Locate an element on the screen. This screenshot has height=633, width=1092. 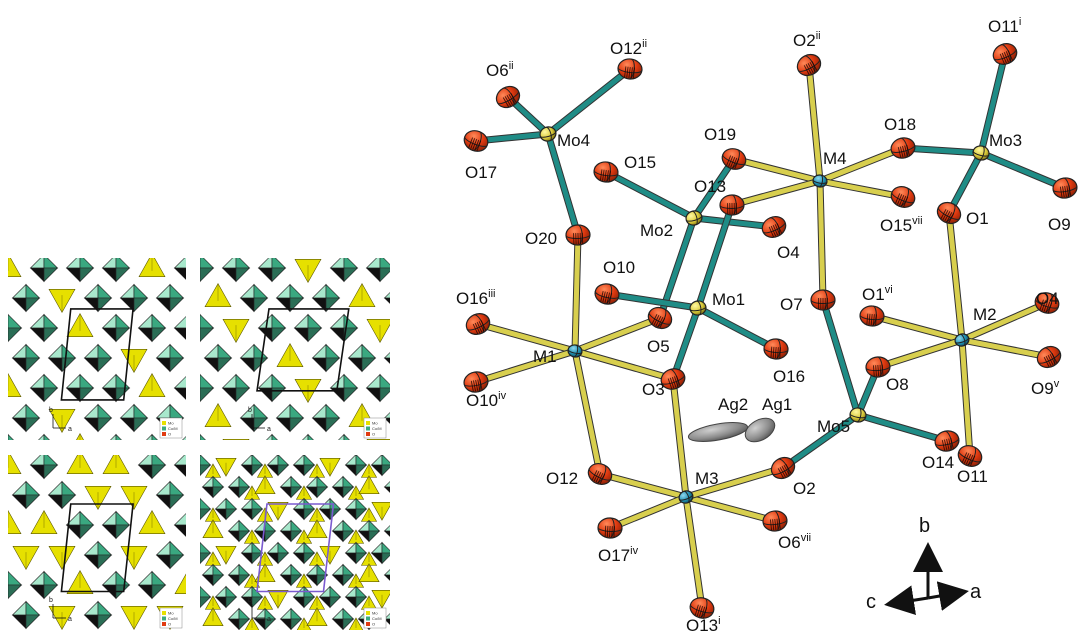
label-O13: O13 is located at coordinates (710, 186).